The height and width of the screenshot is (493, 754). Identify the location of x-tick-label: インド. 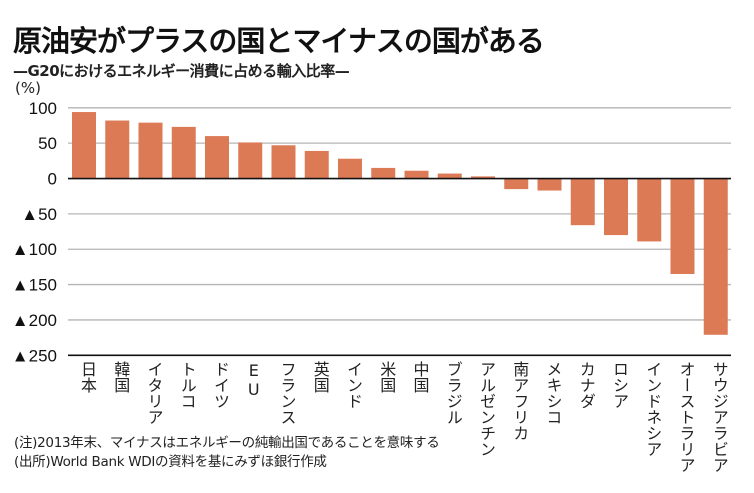
(353, 385).